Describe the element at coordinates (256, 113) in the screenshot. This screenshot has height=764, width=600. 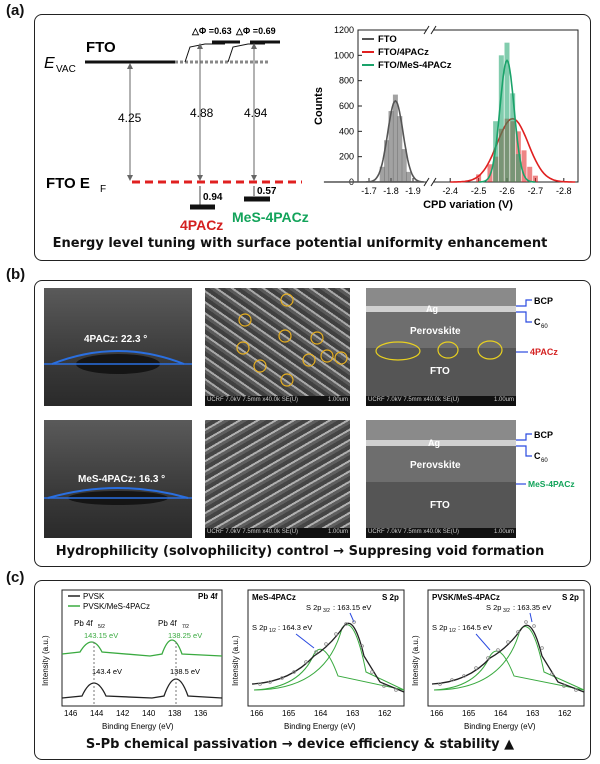
I see `gap-mes: 4.94` at that location.